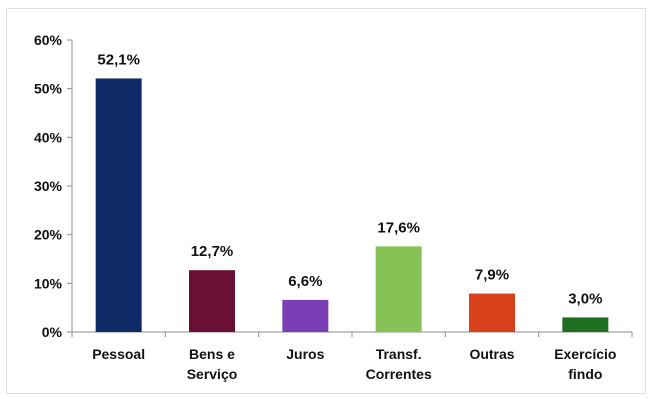 This screenshot has width=651, height=399. I want to click on data-label: 52,1%, so click(118, 59).